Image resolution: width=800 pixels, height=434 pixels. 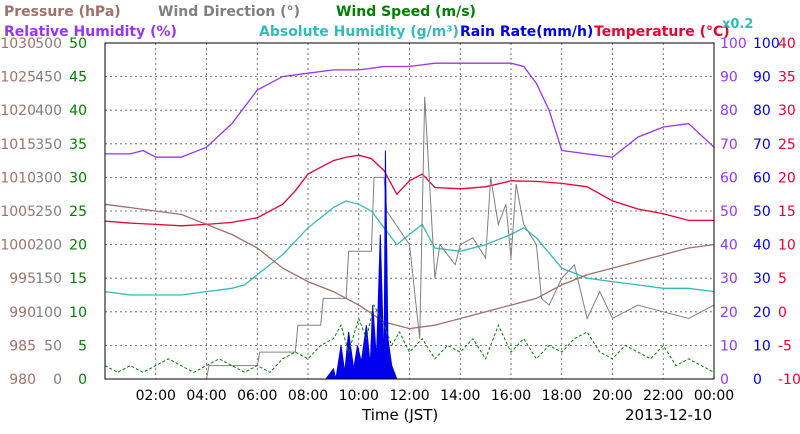 I want to click on y-tick-label-temperature: -10, so click(x=789, y=380).